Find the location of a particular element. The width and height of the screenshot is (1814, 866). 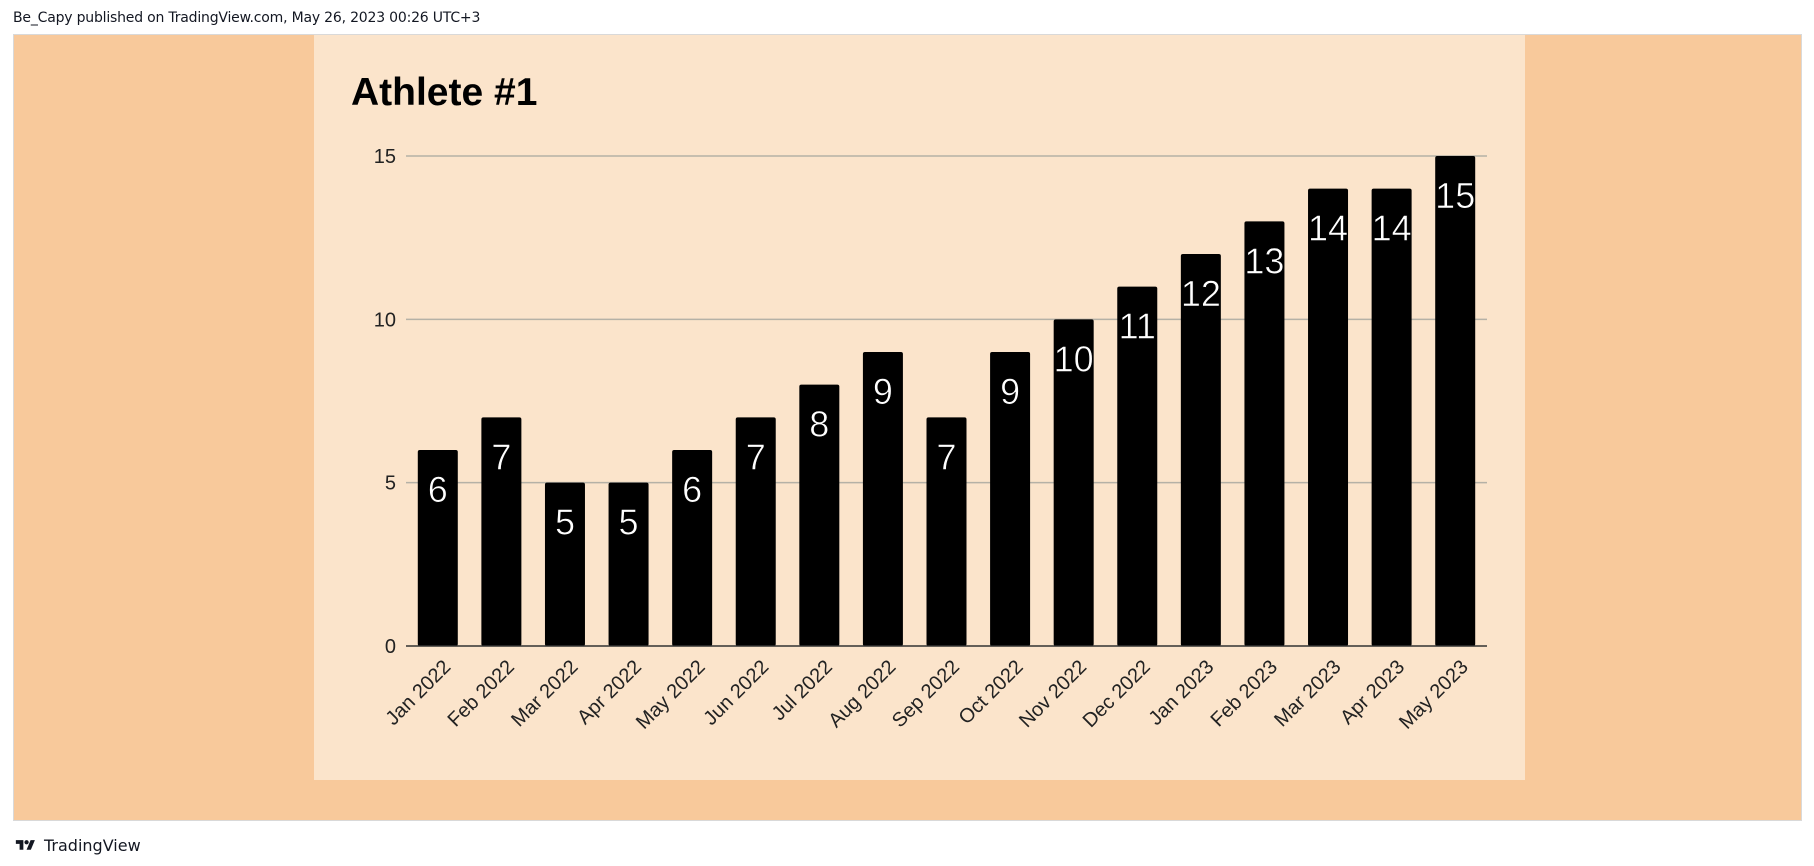

x-tick-label: May 2023 is located at coordinates (1434, 695).